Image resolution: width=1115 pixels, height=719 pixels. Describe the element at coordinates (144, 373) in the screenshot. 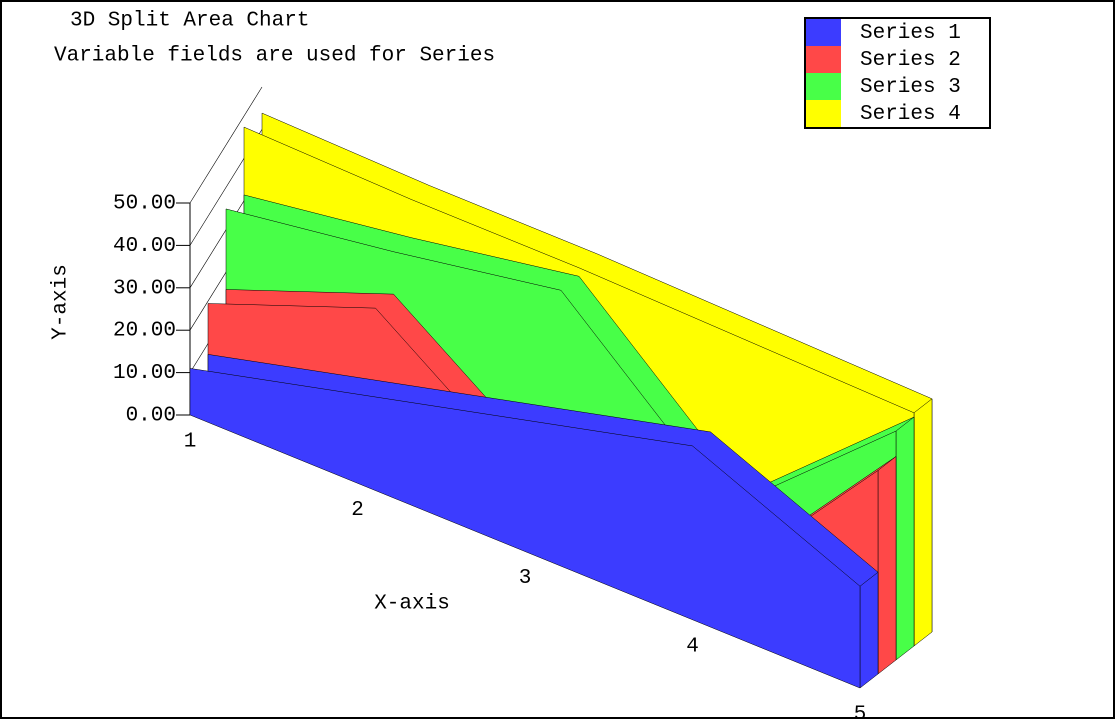

I see `y-tick-label: 10.00` at that location.